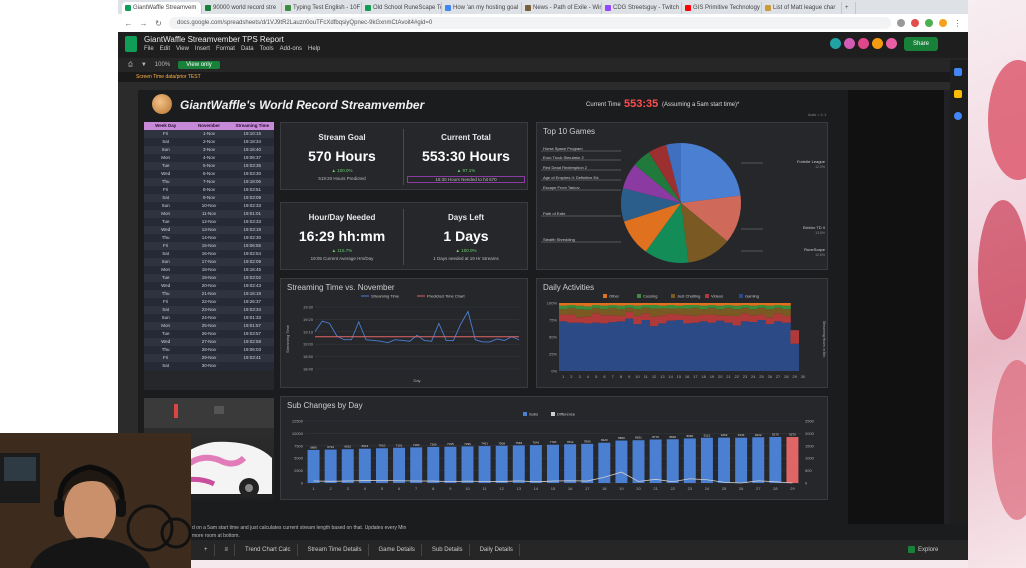 The image size is (1026, 568). I want to click on bar-data-label: 7812, so click(570, 442).